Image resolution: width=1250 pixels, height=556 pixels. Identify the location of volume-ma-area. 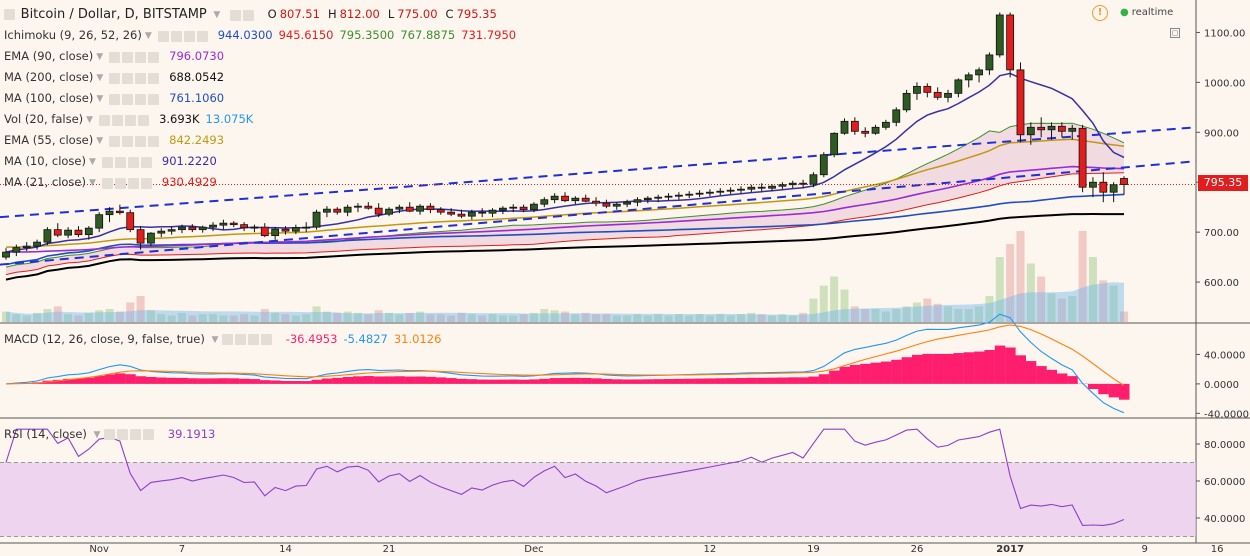
(565, 302).